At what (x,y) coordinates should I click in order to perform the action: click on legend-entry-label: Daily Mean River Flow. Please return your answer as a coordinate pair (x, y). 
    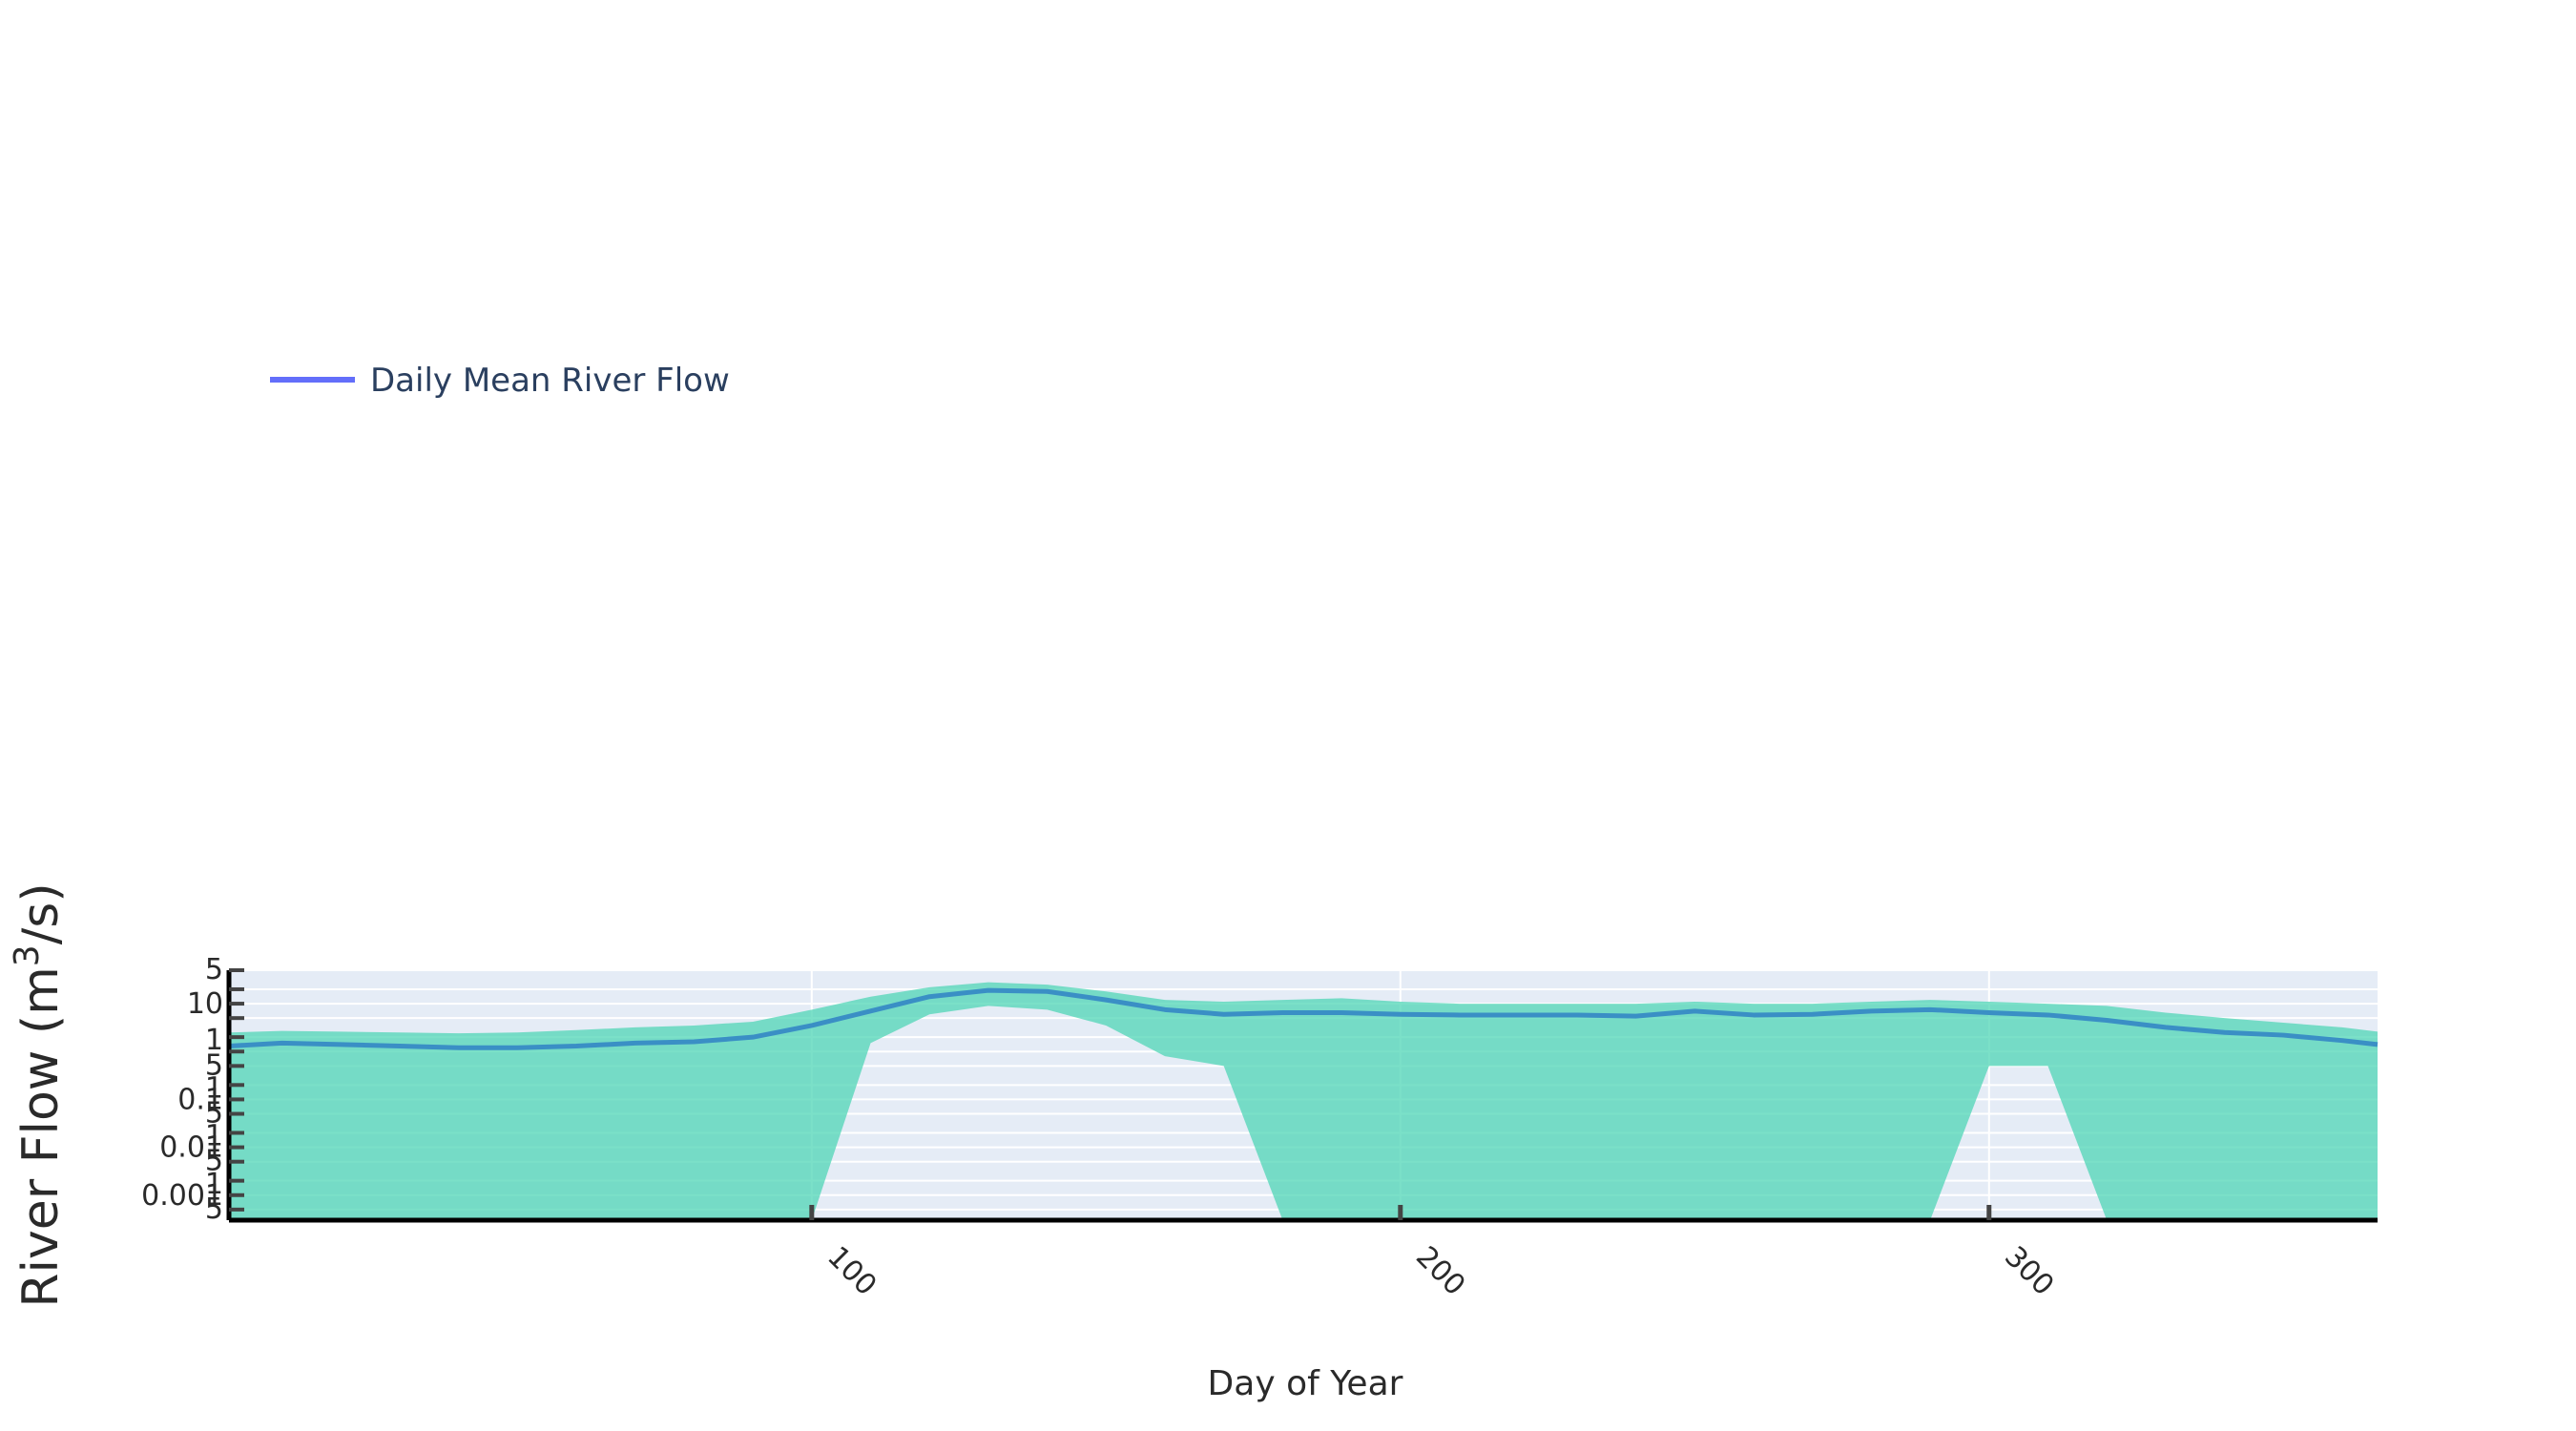
    Looking at the image, I should click on (550, 381).